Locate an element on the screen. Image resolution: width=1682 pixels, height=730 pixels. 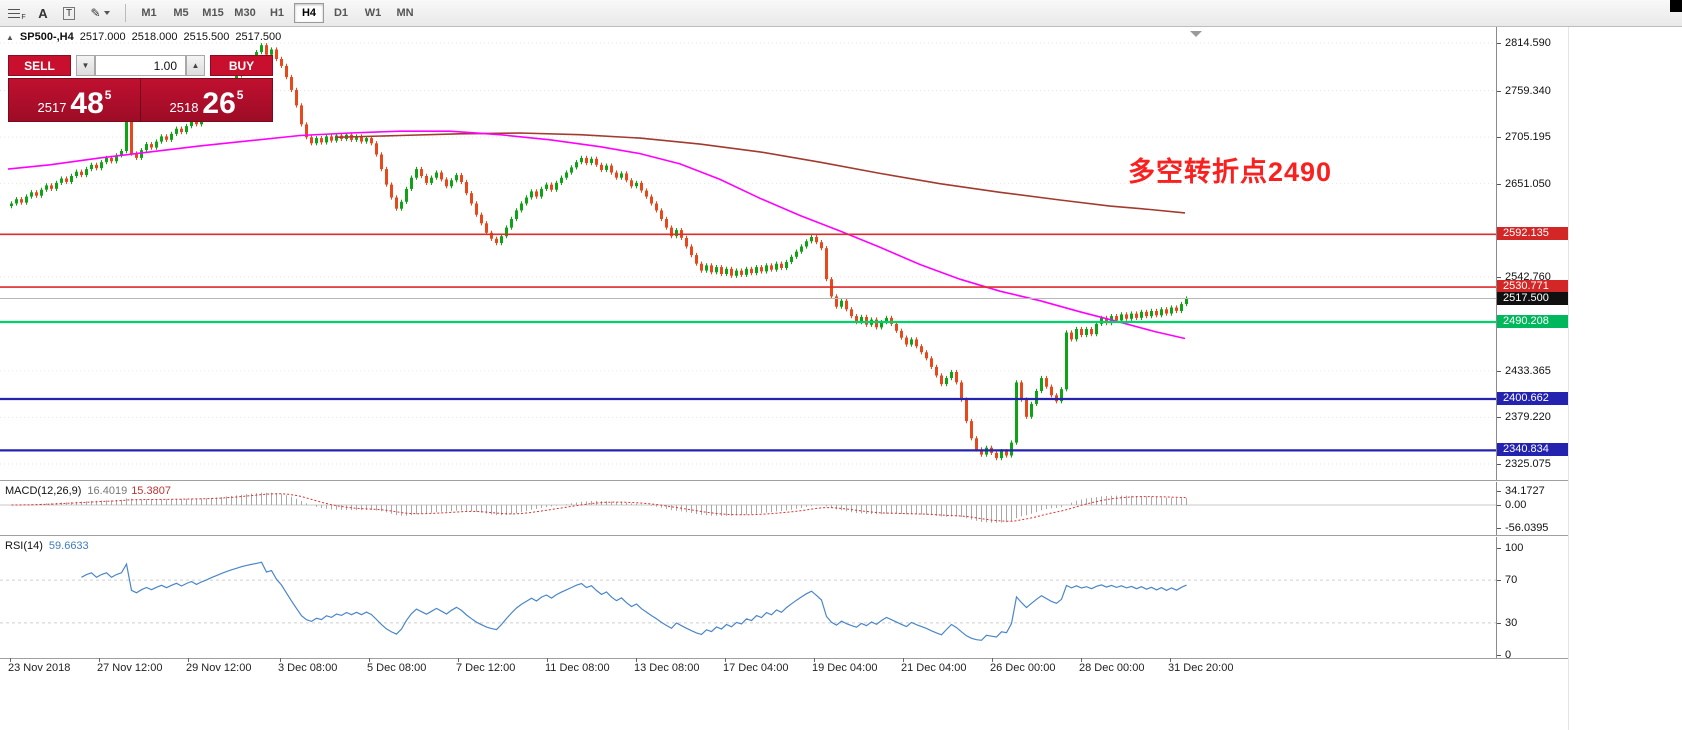
price-line-badge: 2400.662 is located at coordinates (1532, 398).